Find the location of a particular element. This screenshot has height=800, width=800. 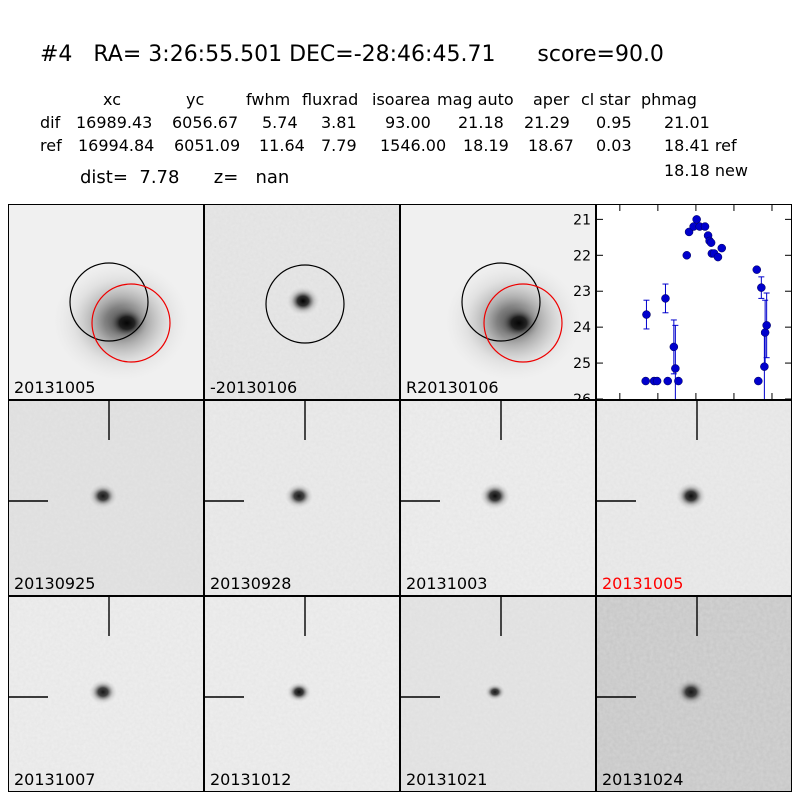

cell-mag-auto: 18.19 is located at coordinates (486, 145).